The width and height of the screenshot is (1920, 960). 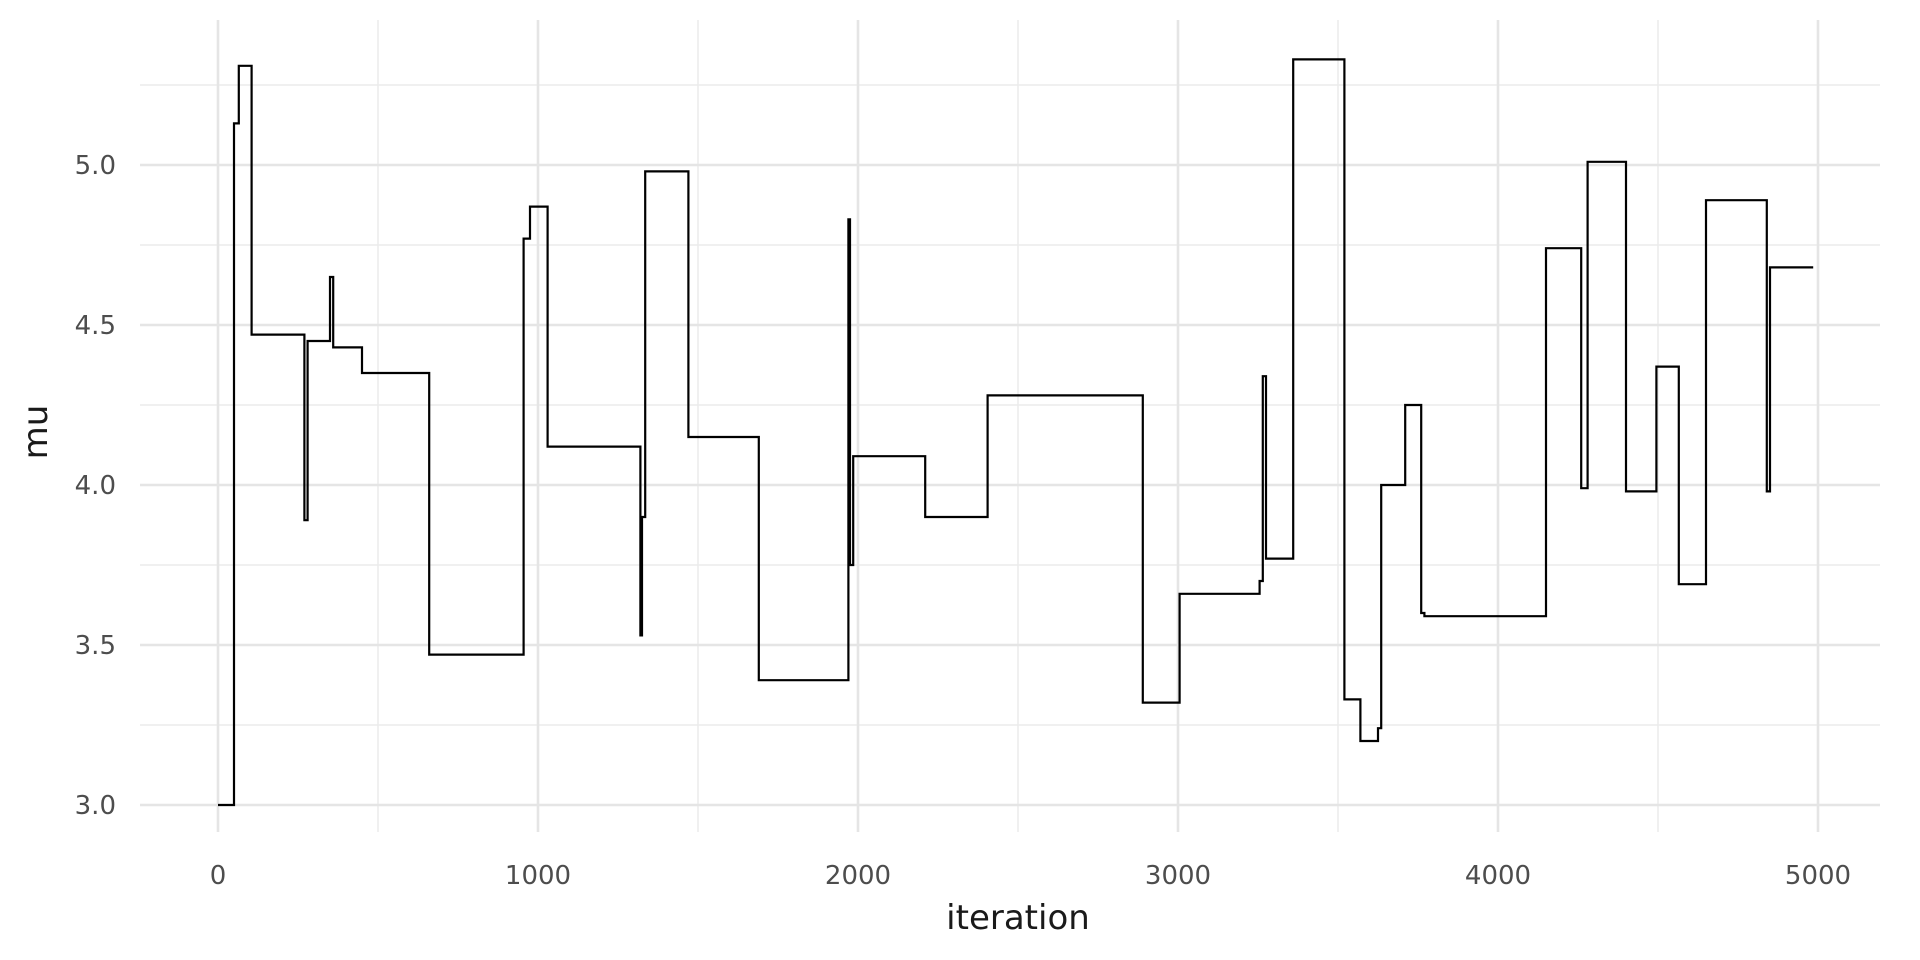 I want to click on y-tick-label: 4.5, so click(x=95, y=326).